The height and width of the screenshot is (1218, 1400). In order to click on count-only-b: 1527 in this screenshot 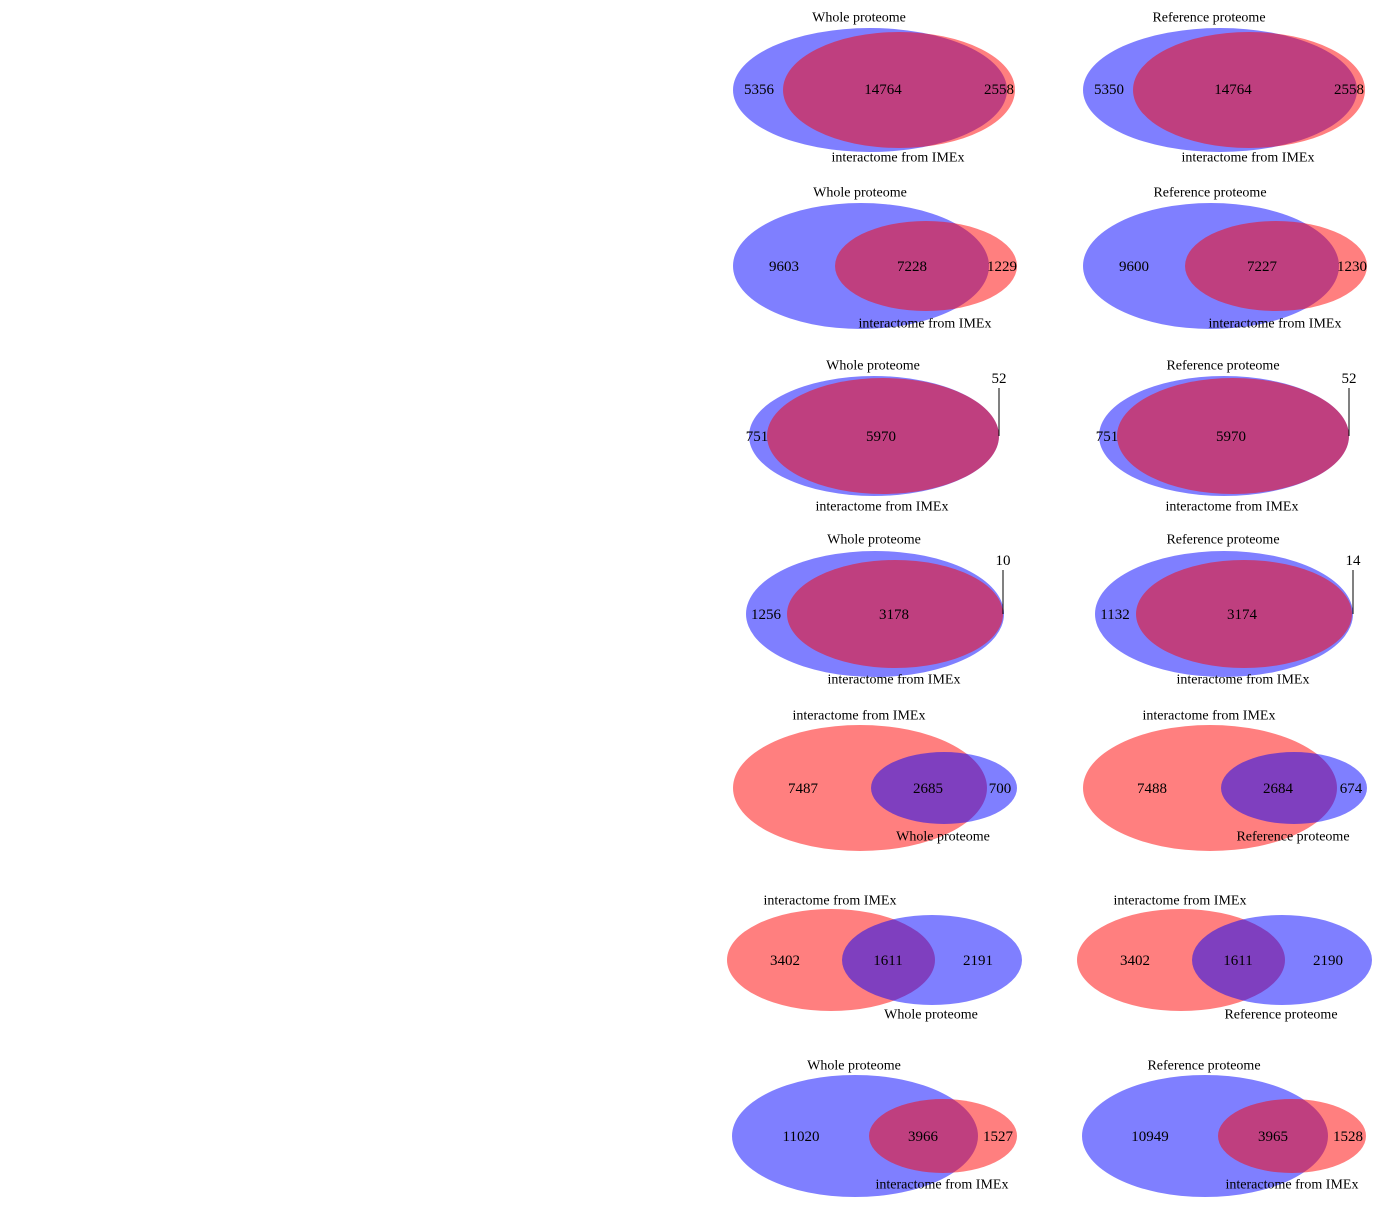, I will do `click(998, 1137)`.